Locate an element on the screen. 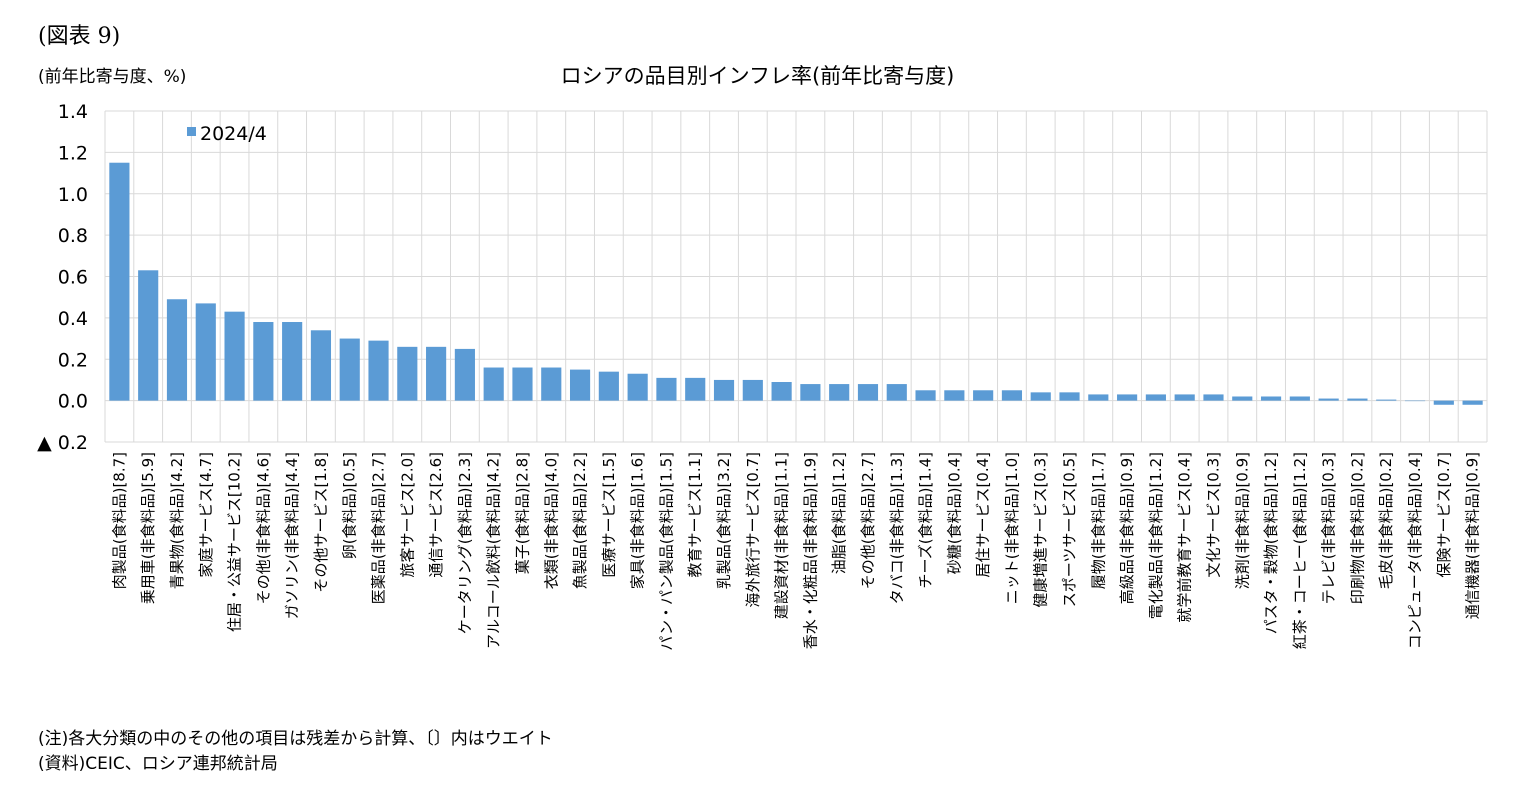 The width and height of the screenshot is (1515, 795). note-text: (注)各大分類の中のその他の項目は残差から計算、〔〕内はウエイト is located at coordinates (295, 739).